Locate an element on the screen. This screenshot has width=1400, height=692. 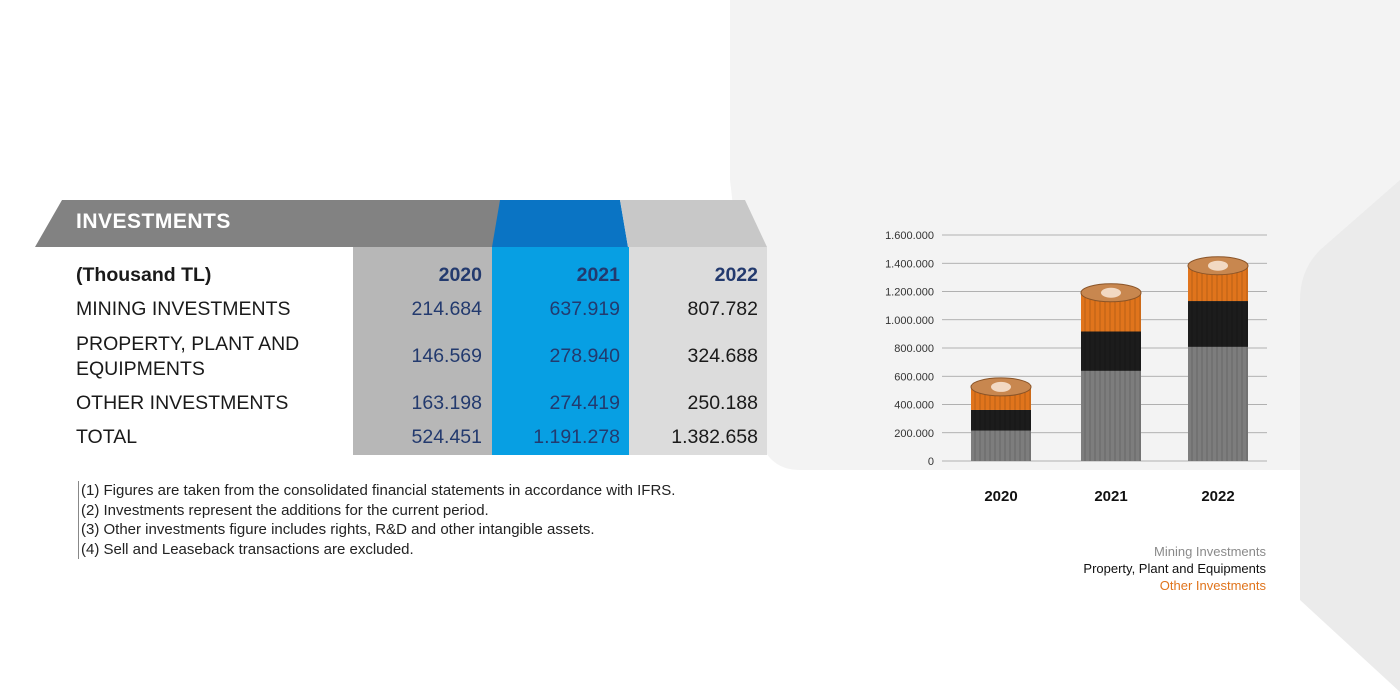
y-tick-label: 1.200.000 is located at coordinates (909, 293).